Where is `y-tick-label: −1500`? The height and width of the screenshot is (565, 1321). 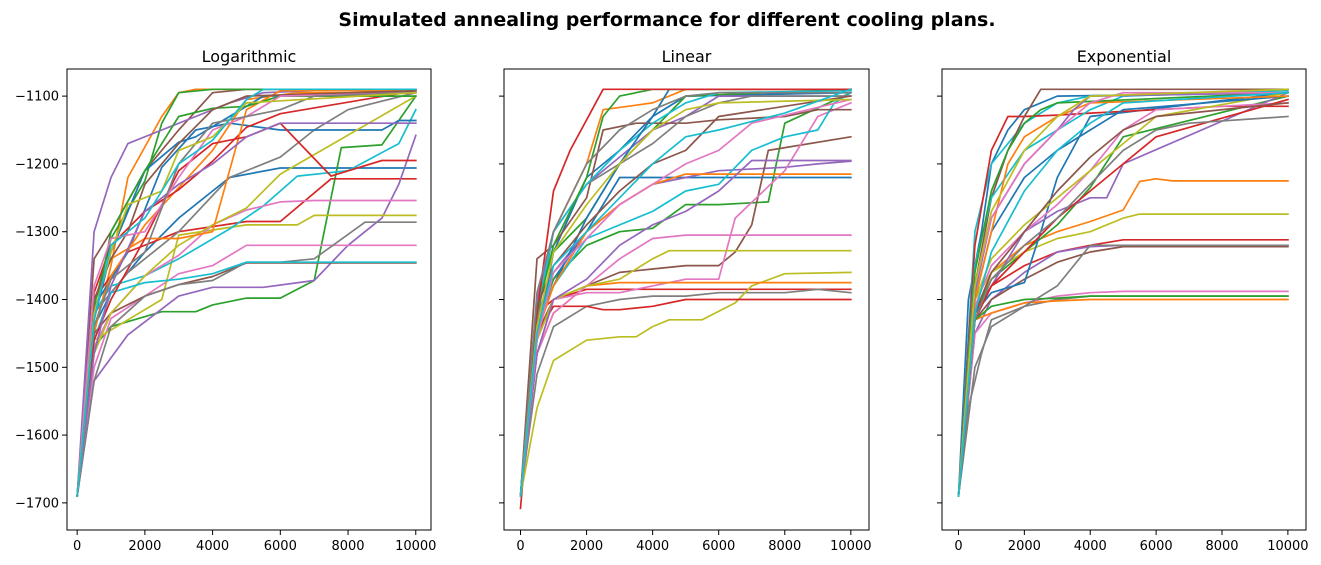
y-tick-label: −1500 is located at coordinates (37, 368).